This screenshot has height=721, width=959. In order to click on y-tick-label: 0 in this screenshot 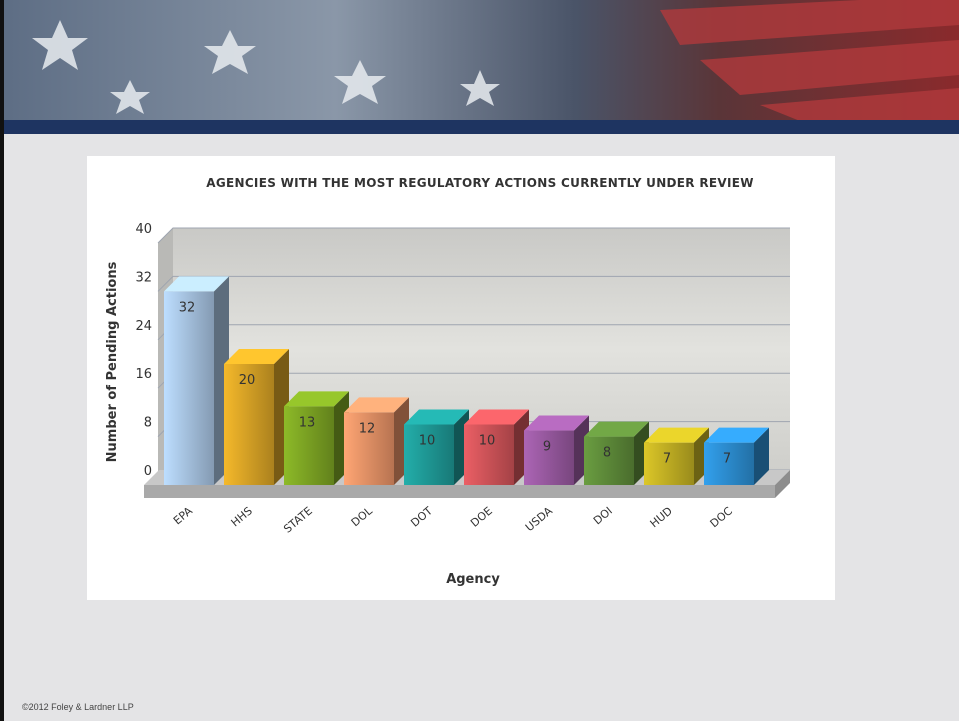, I will do `click(148, 471)`.